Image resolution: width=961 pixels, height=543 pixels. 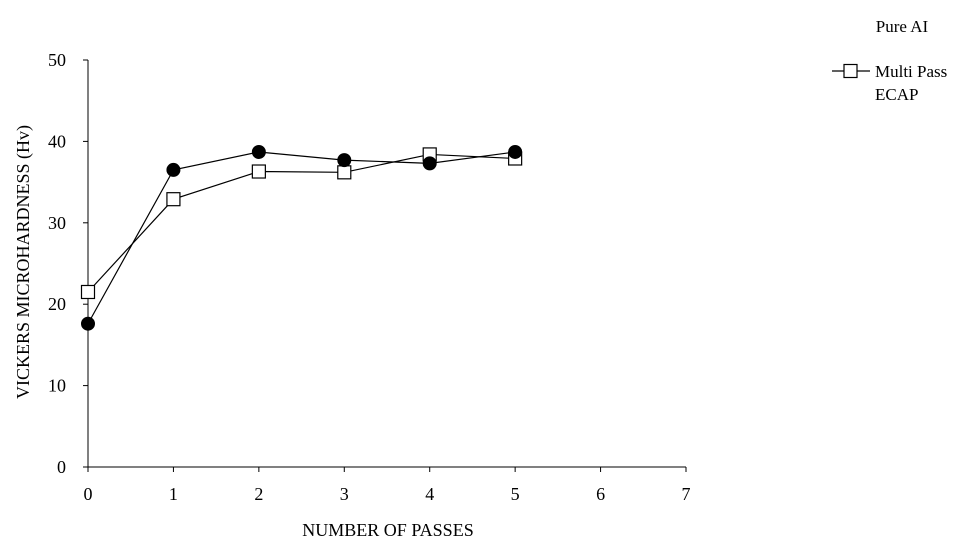 What do you see at coordinates (387, 530) in the screenshot?
I see `x-axis-title: NUMBER OF PASSES` at bounding box center [387, 530].